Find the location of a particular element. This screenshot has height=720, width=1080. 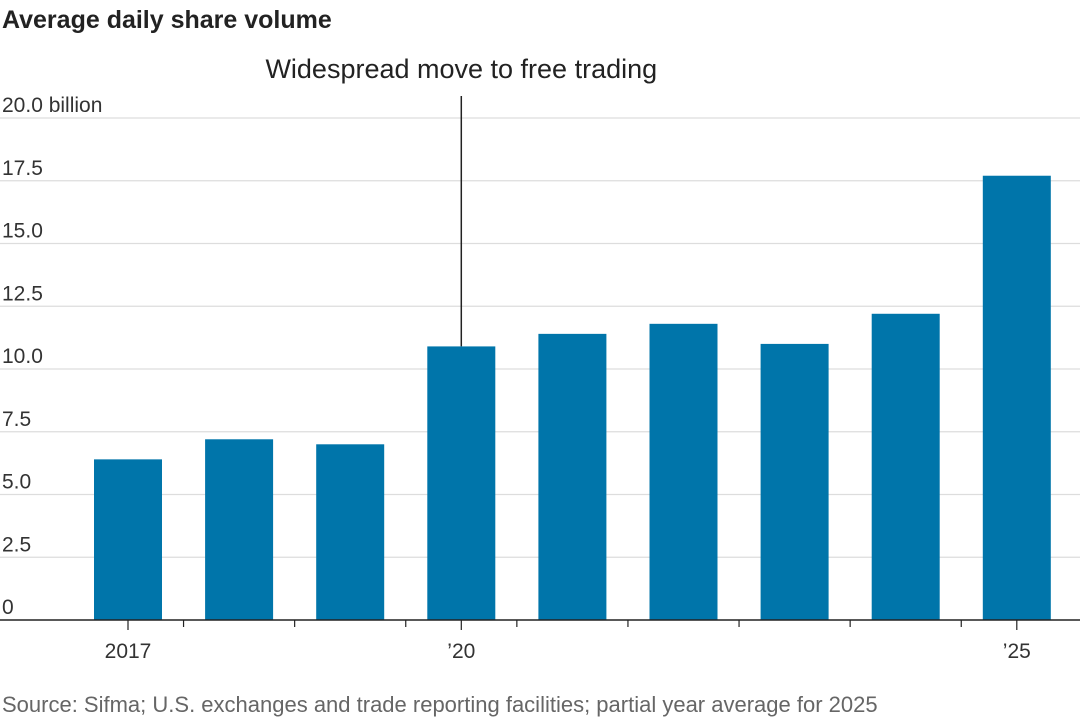

y-tick-label: 2.5 is located at coordinates (16, 544).